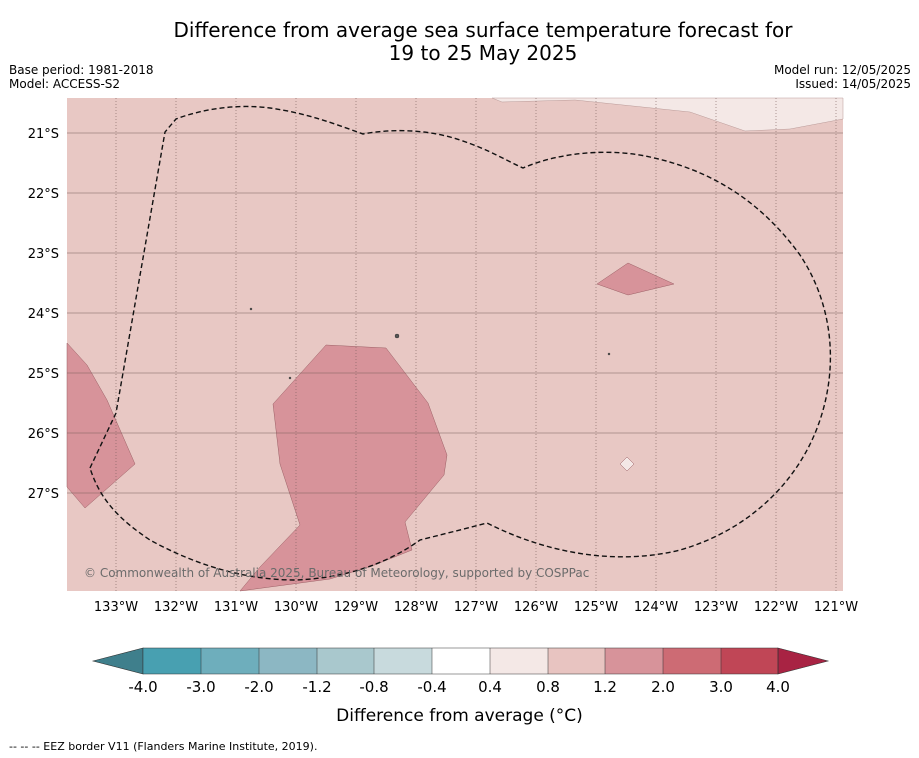 The width and height of the screenshot is (919, 758). Describe the element at coordinates (483, 53) in the screenshot. I see `title-line-2: 19 to 25 May 2025` at that location.